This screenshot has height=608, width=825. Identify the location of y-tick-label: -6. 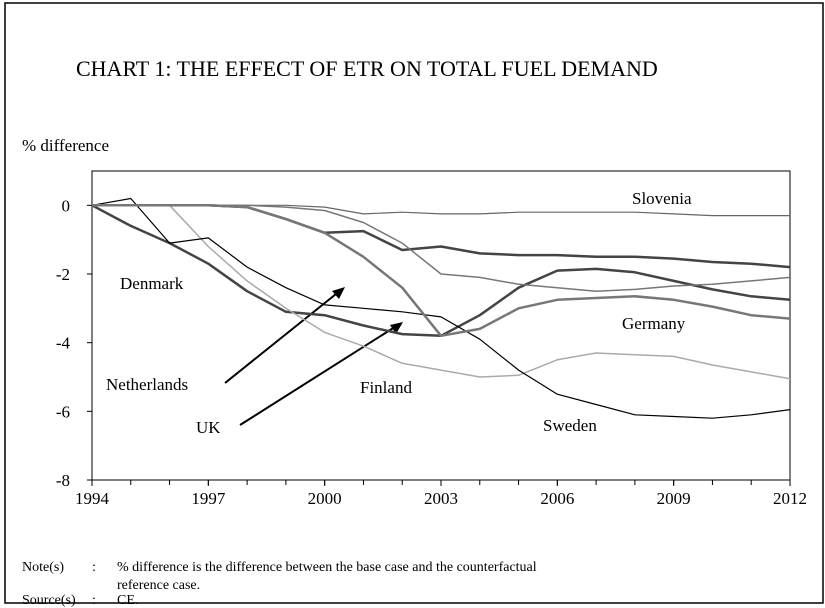
(63, 411).